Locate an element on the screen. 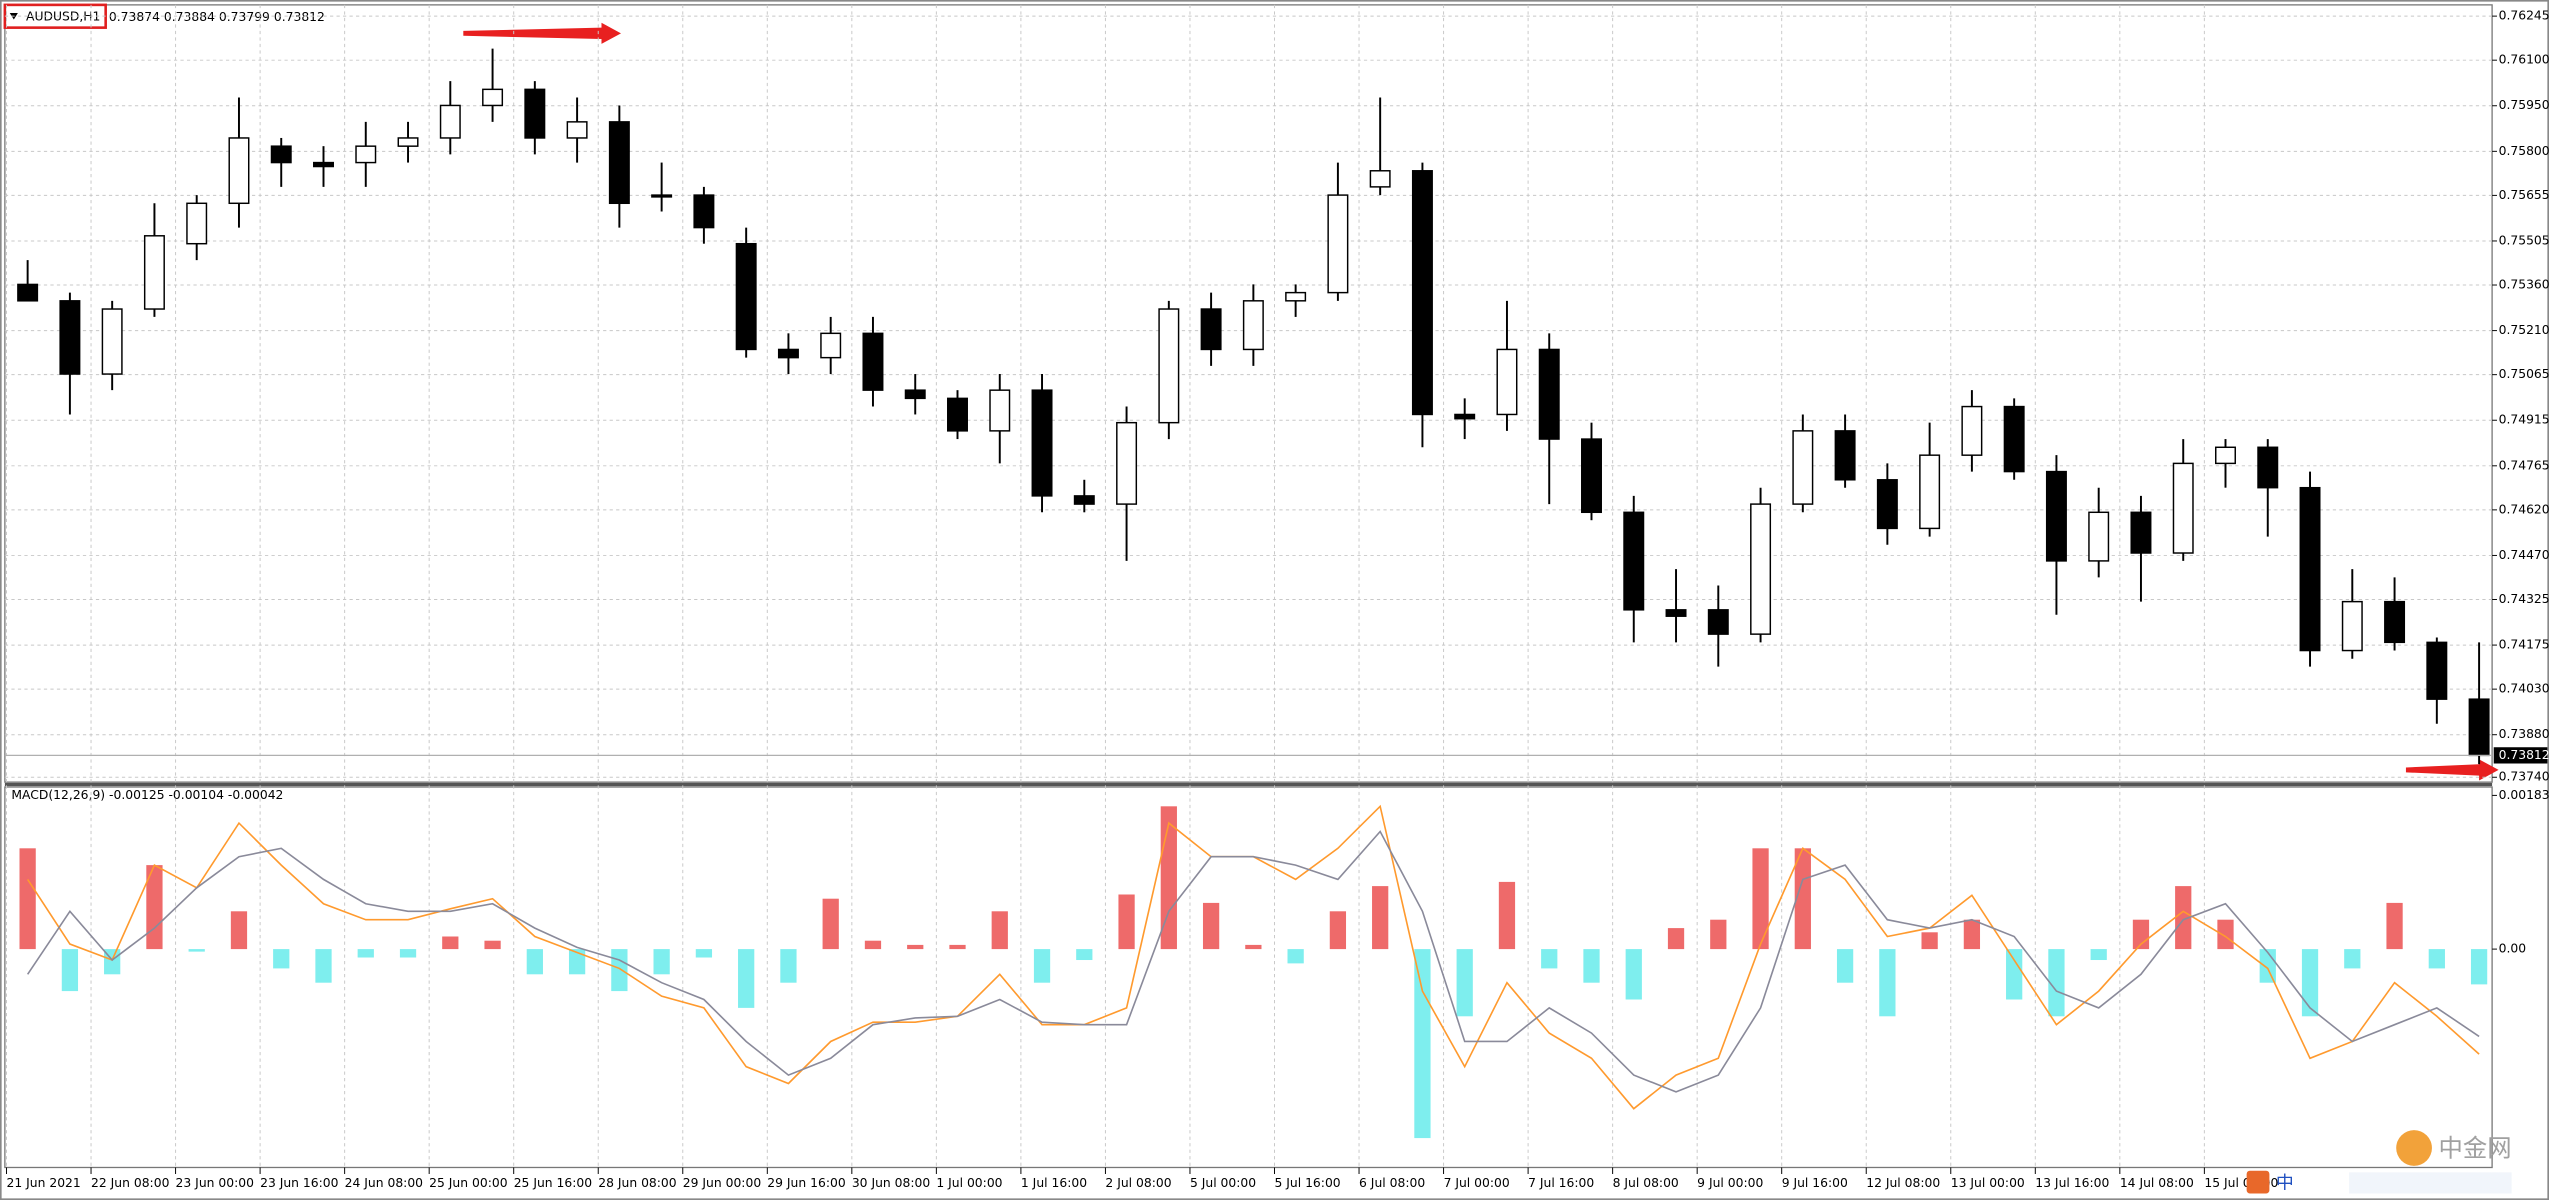  y-tick-label: 0.75360 is located at coordinates (2524, 285).